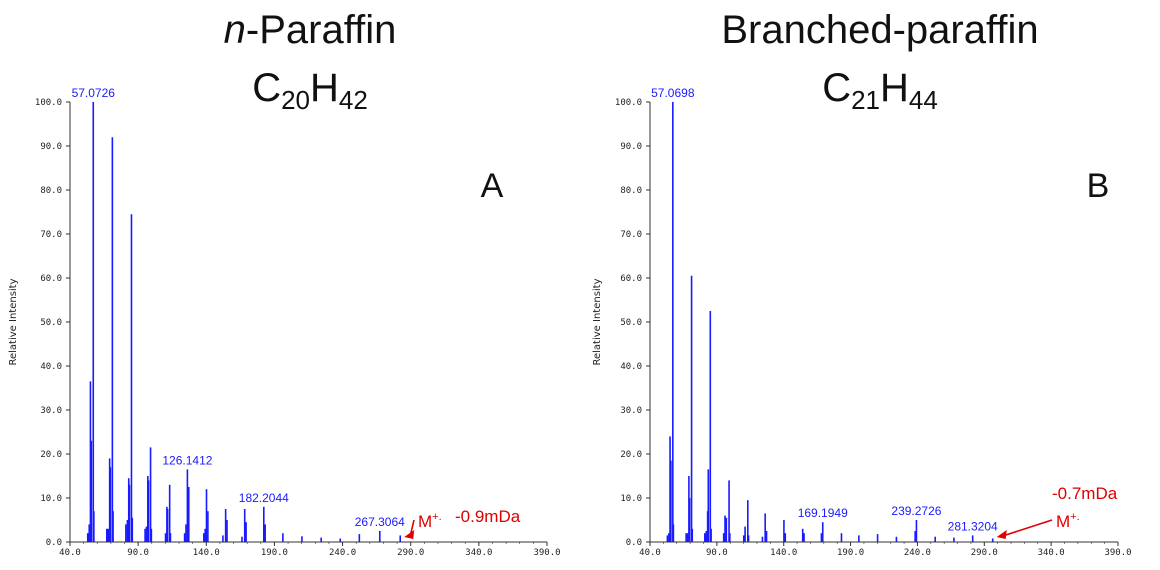 This screenshot has width=1160, height=570. I want to click on panel-b-mass-error: -0.7mDa, so click(1085, 493).